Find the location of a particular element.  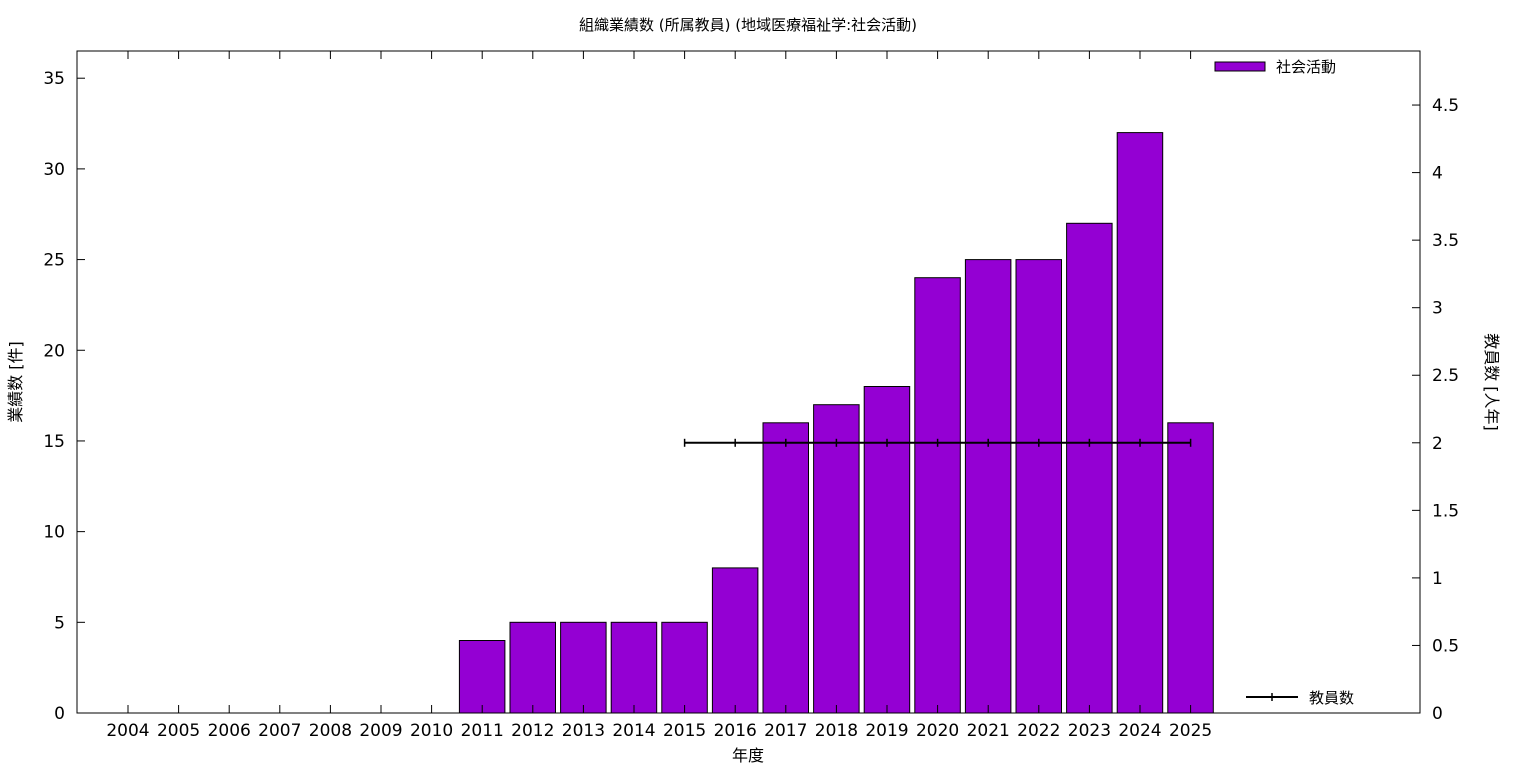

y2-tick-label-3.5: 3.5 is located at coordinates (1445, 241).